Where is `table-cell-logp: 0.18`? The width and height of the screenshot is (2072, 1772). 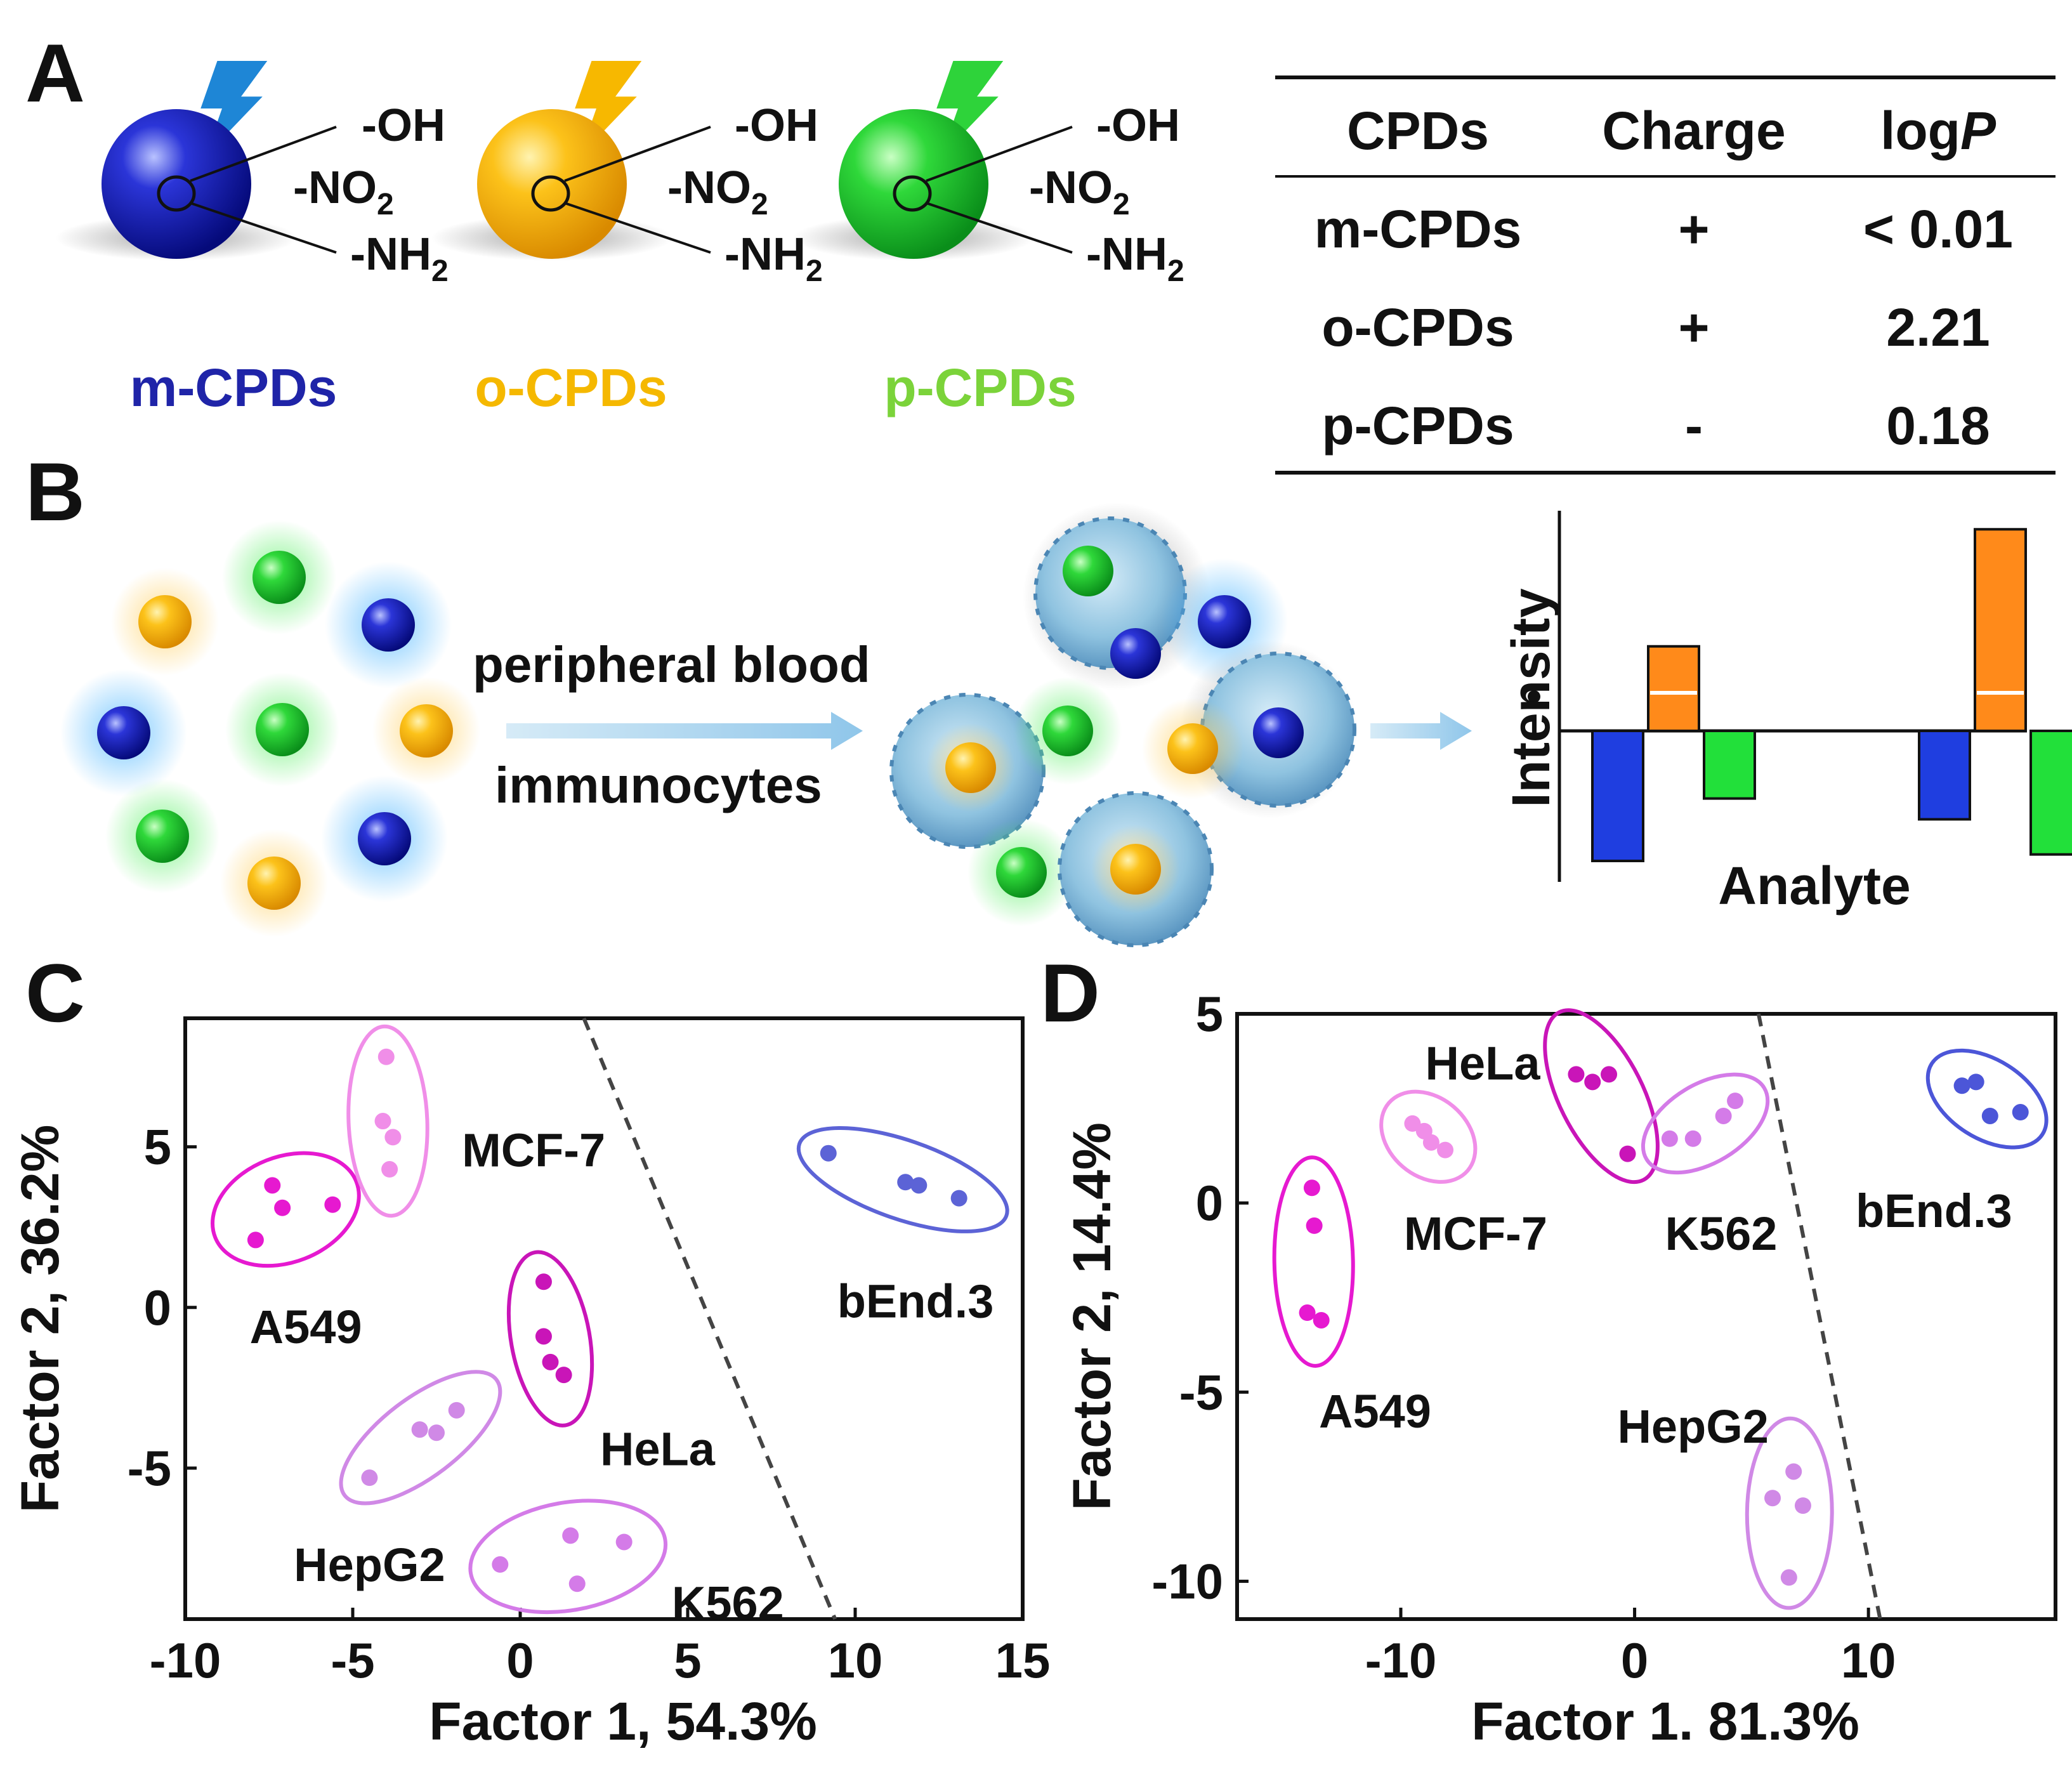 table-cell-logp: 0.18 is located at coordinates (1938, 426).